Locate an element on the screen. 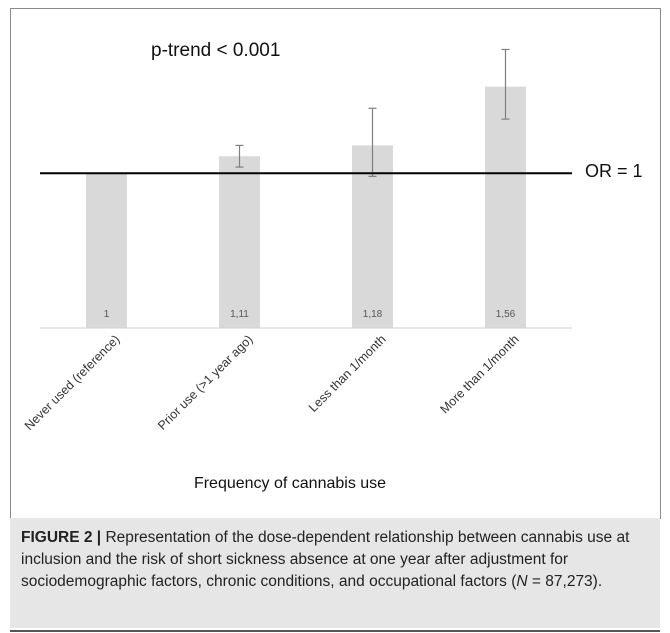 This screenshot has height=633, width=670. caption-figure-label: FIGURE 2 | is located at coordinates (61, 537).